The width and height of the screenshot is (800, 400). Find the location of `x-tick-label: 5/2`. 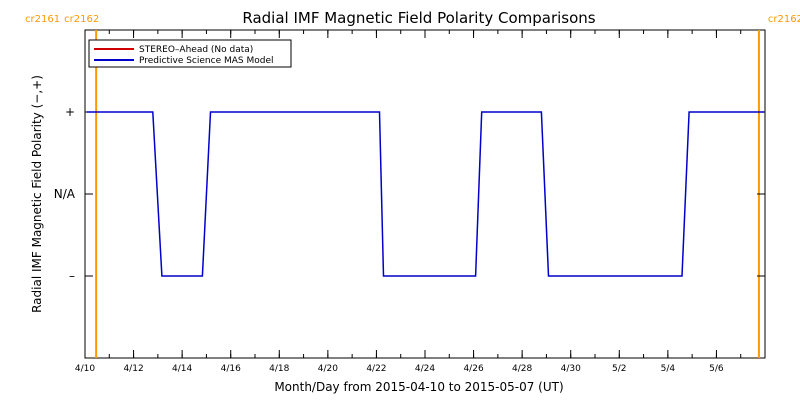

x-tick-label: 5/2 is located at coordinates (619, 369).